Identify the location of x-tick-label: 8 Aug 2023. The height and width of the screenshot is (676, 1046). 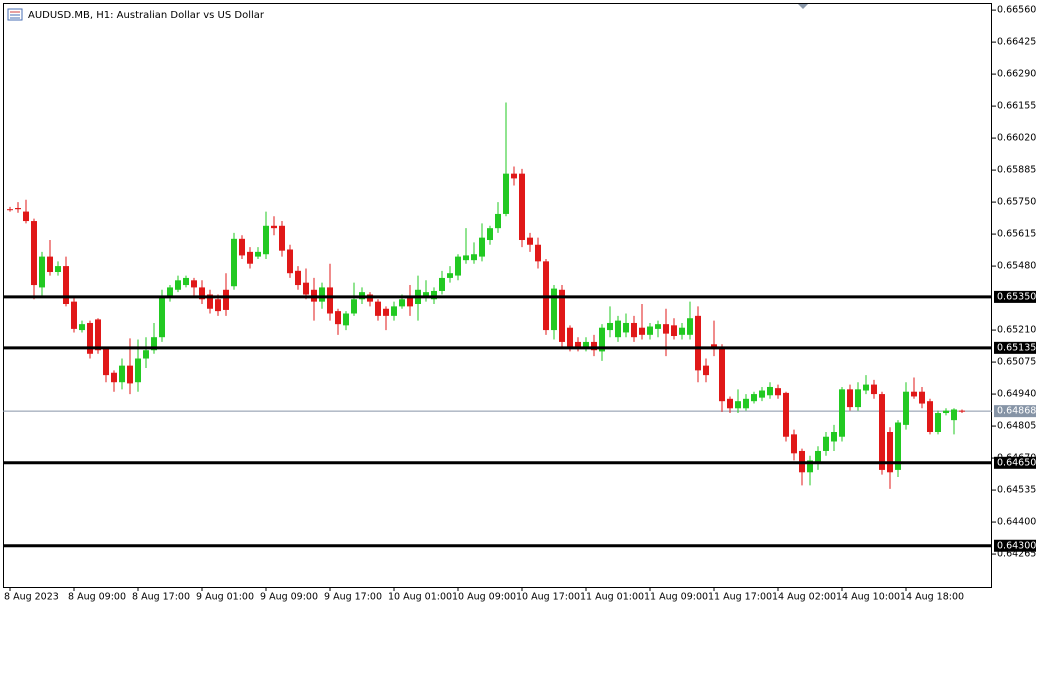
(31, 597).